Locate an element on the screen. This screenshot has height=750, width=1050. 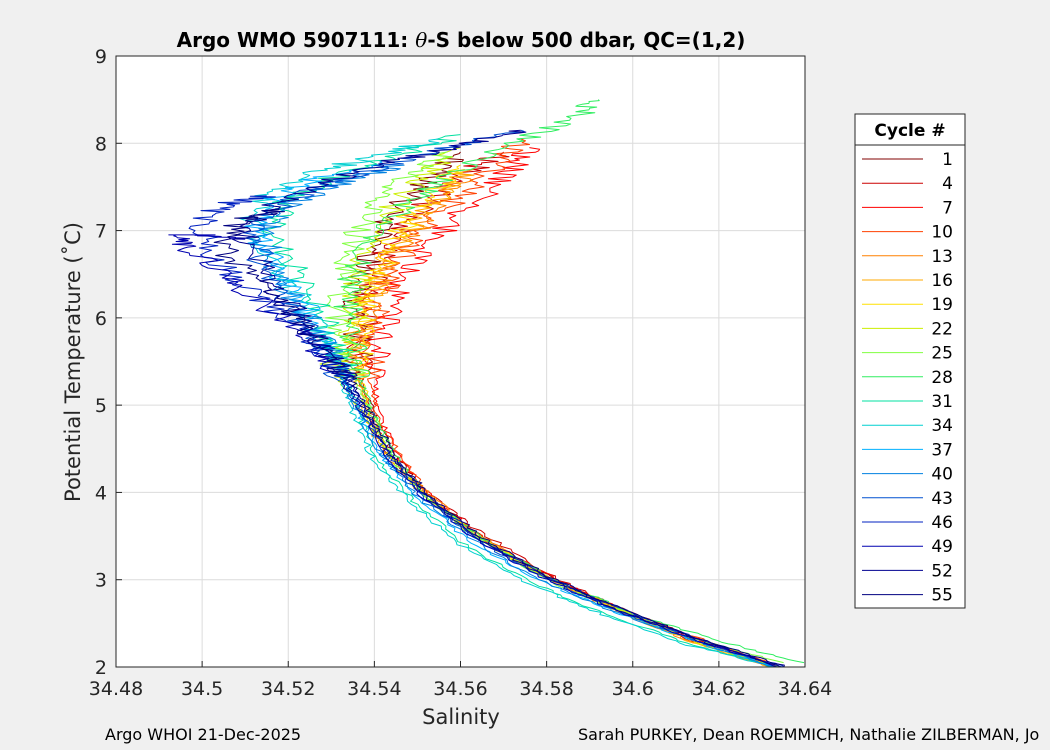
legend-label: 40 is located at coordinates (942, 475).